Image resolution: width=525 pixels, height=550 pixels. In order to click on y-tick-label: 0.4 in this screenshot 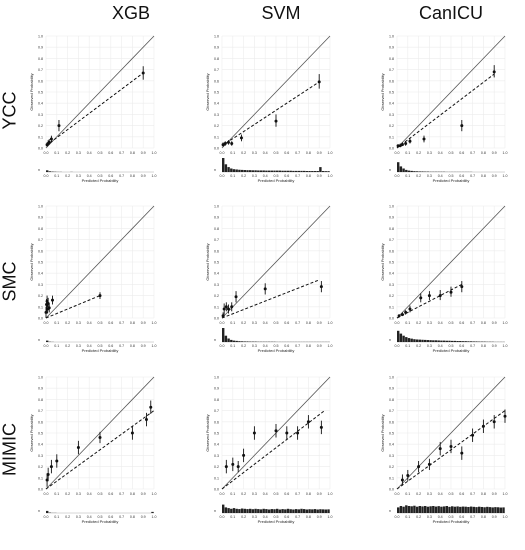, I will do `click(40, 274)`.